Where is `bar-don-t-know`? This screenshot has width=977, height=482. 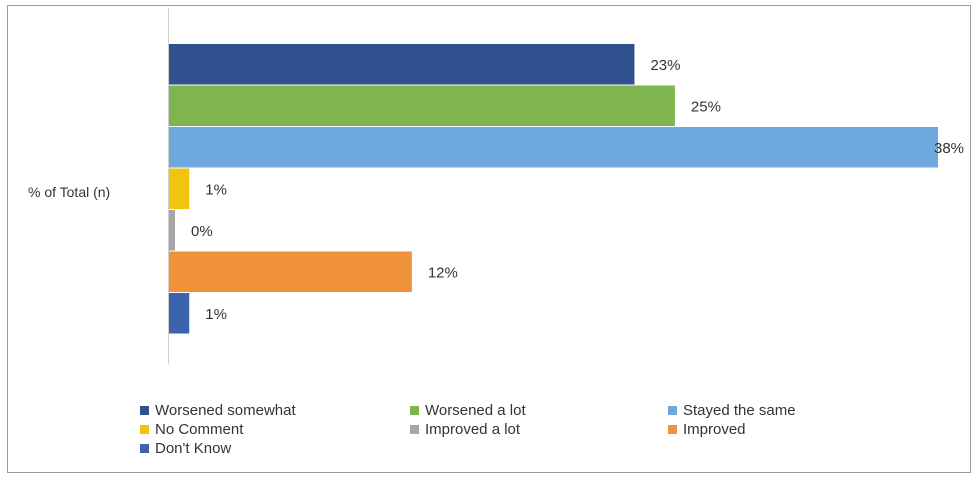 bar-don-t-know is located at coordinates (179, 313).